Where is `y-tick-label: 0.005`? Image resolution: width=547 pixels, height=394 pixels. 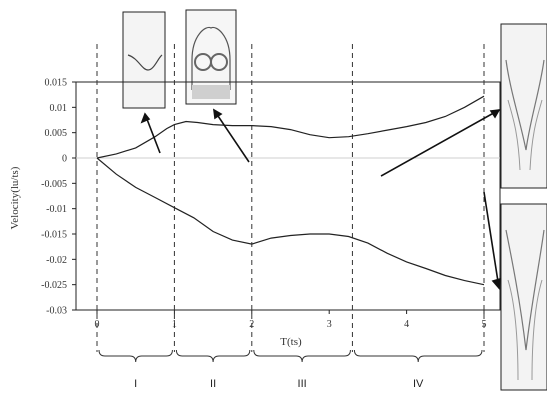
y-tick-label: 0.005 is located at coordinates (56, 133).